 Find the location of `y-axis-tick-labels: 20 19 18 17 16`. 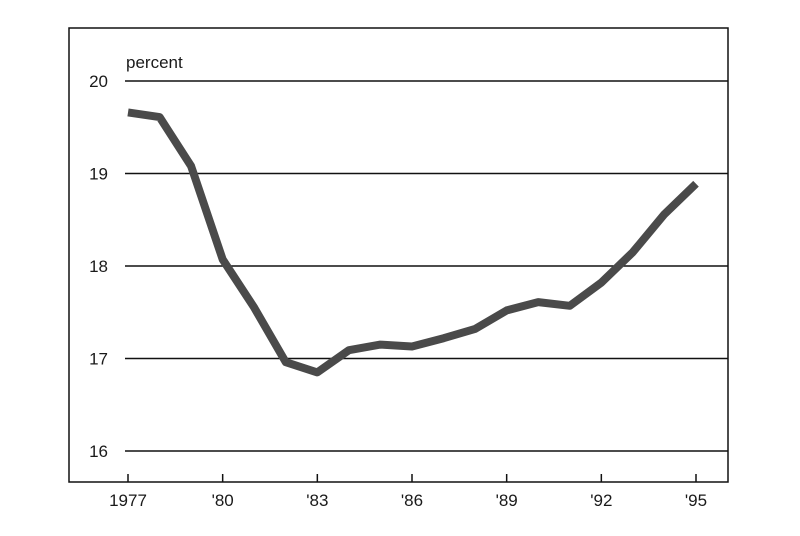

y-axis-tick-labels: 20 19 18 17 16 is located at coordinates (98, 266).